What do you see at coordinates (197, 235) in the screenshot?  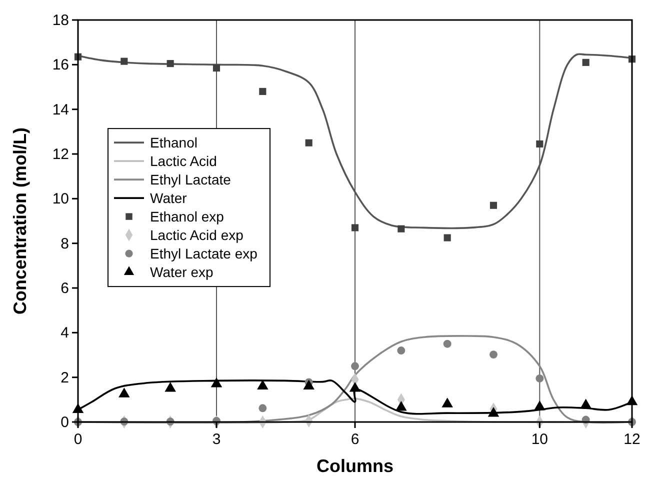 I see `legend-label: Lactic Acid exp` at bounding box center [197, 235].